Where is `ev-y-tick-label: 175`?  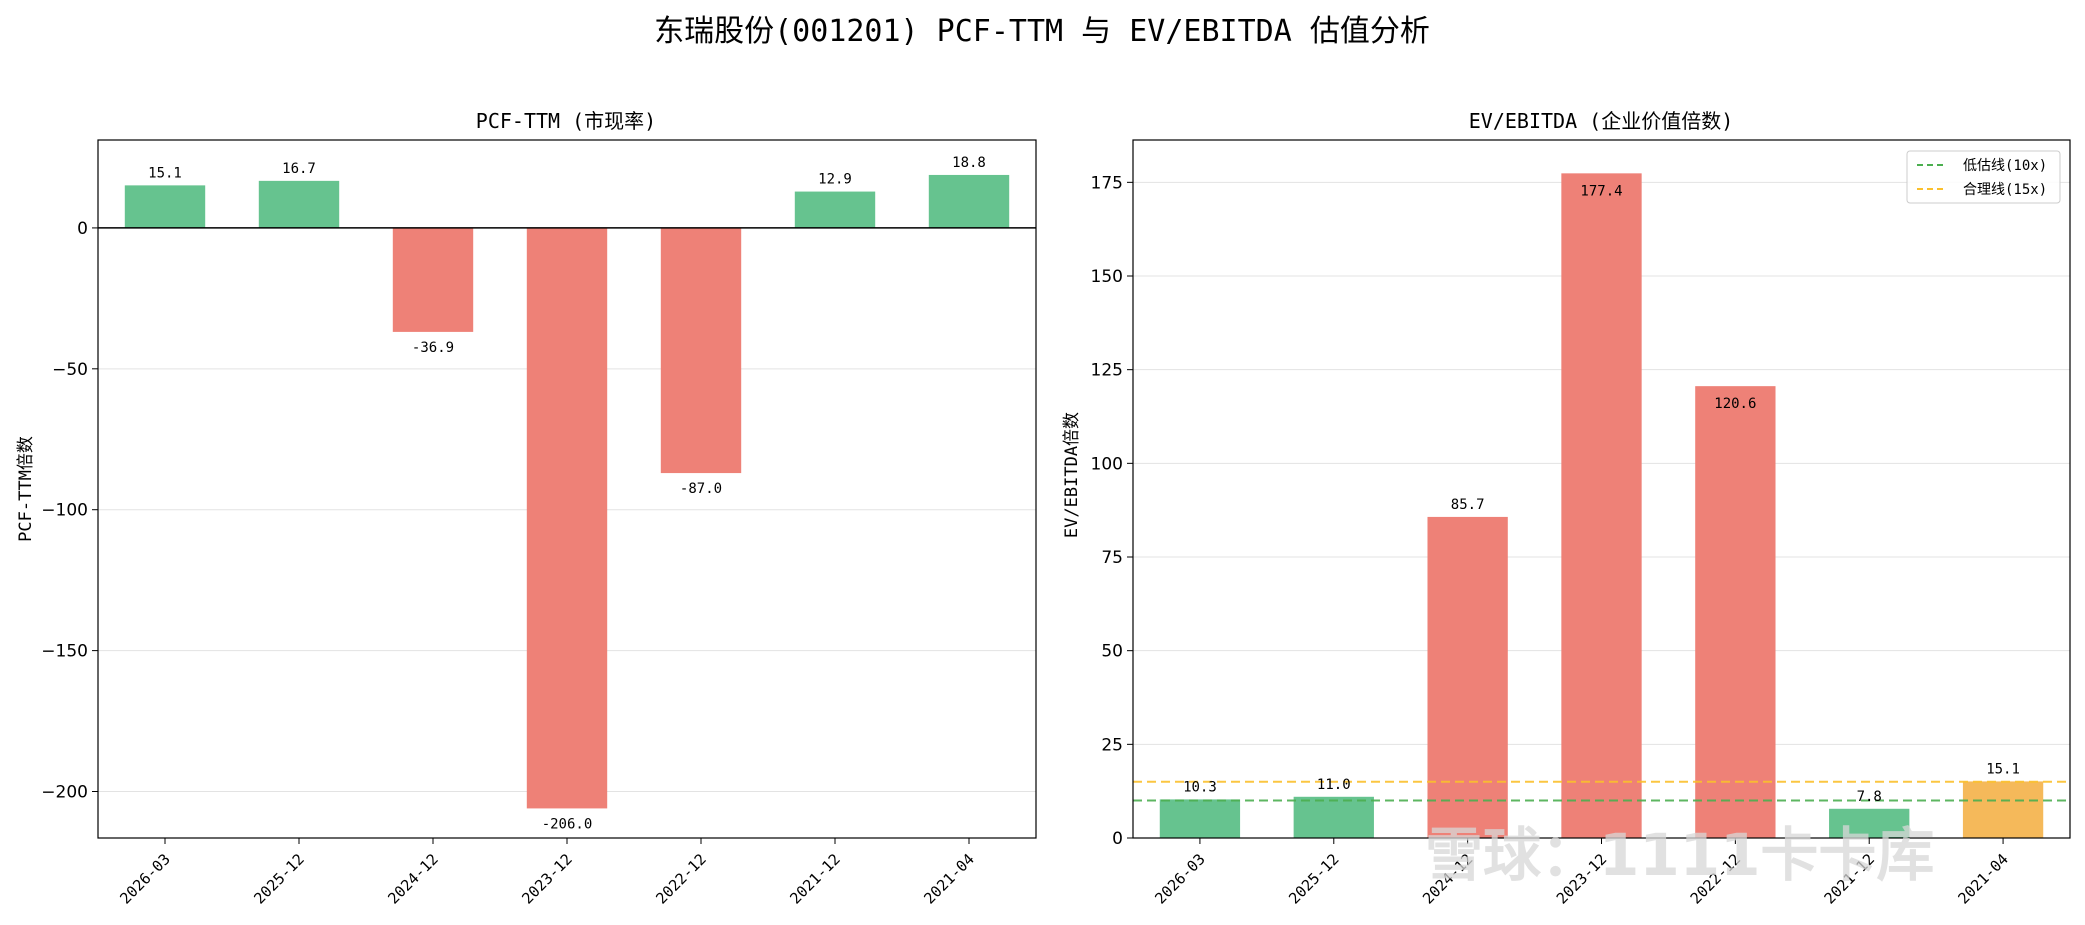 ev-y-tick-label: 175 is located at coordinates (1107, 183).